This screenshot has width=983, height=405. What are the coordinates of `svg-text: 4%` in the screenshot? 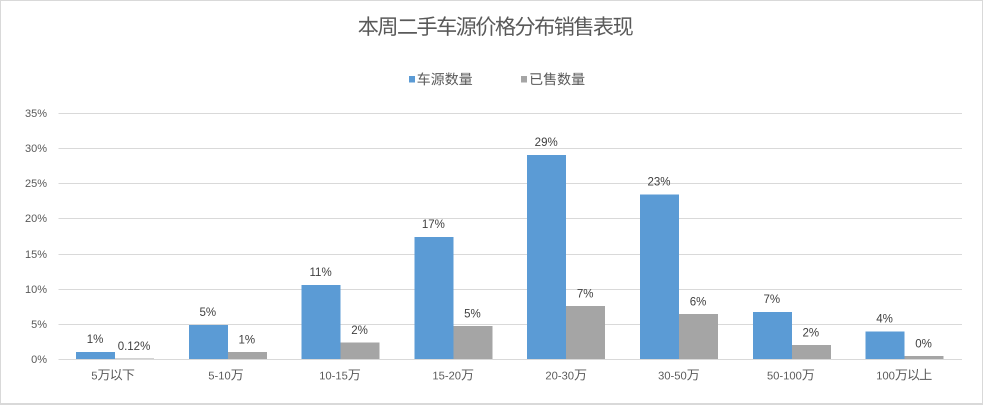 It's located at (884, 320).